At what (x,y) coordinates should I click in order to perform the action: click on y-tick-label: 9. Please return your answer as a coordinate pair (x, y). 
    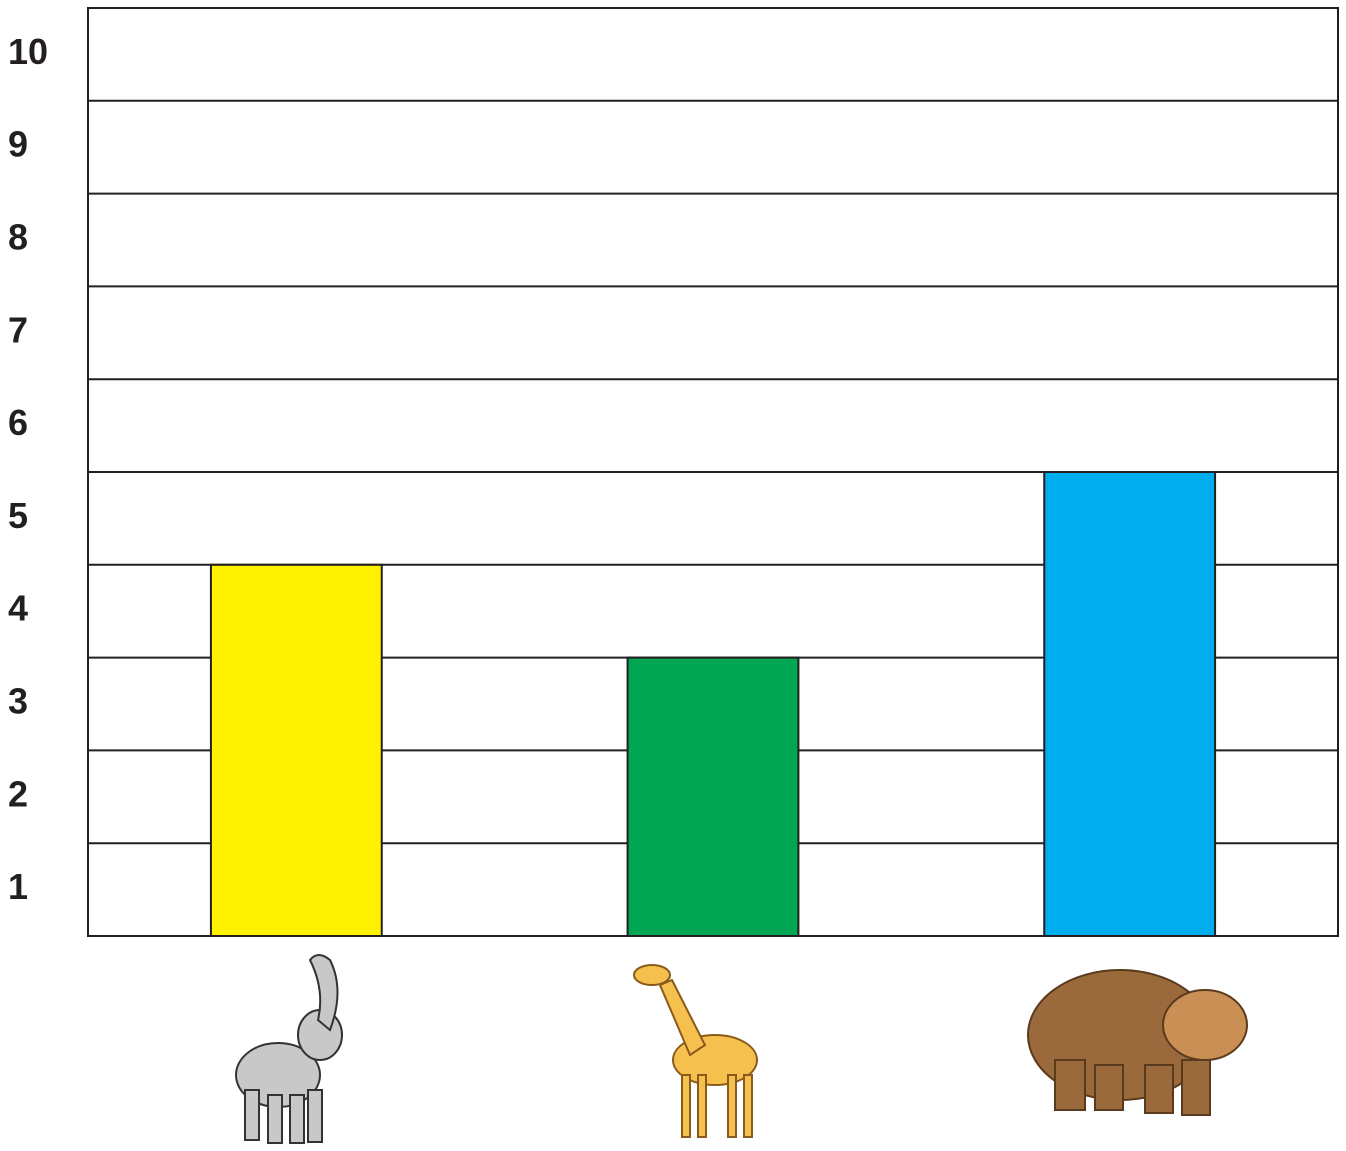
    Looking at the image, I should click on (18, 144).